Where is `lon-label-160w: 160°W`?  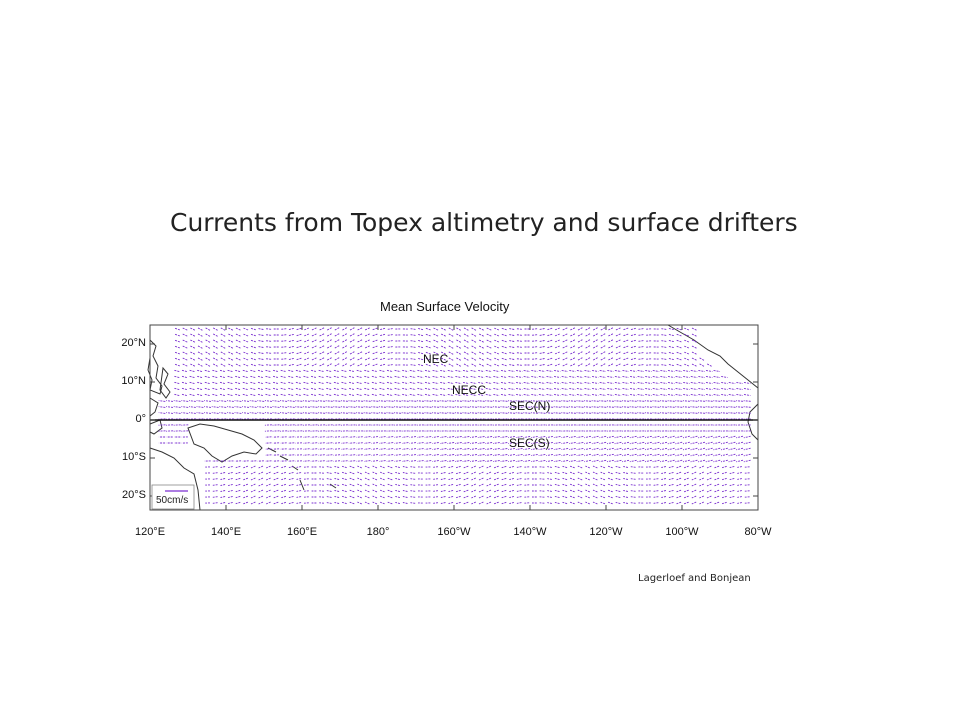 lon-label-160w: 160°W is located at coordinates (454, 532).